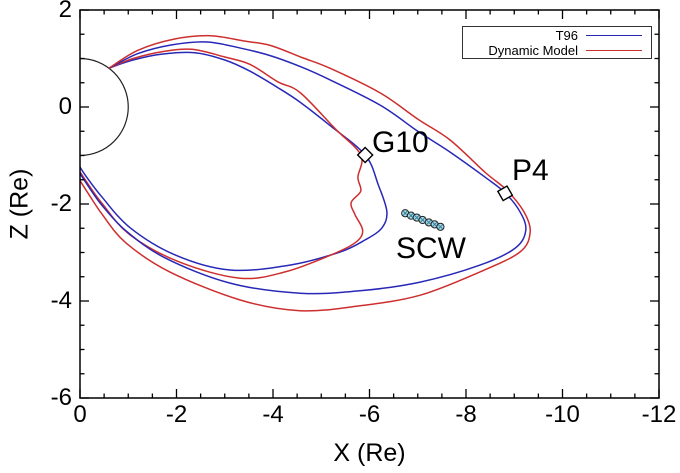  Describe the element at coordinates (80, 414) in the screenshot. I see `x-tick-label: 0` at that location.